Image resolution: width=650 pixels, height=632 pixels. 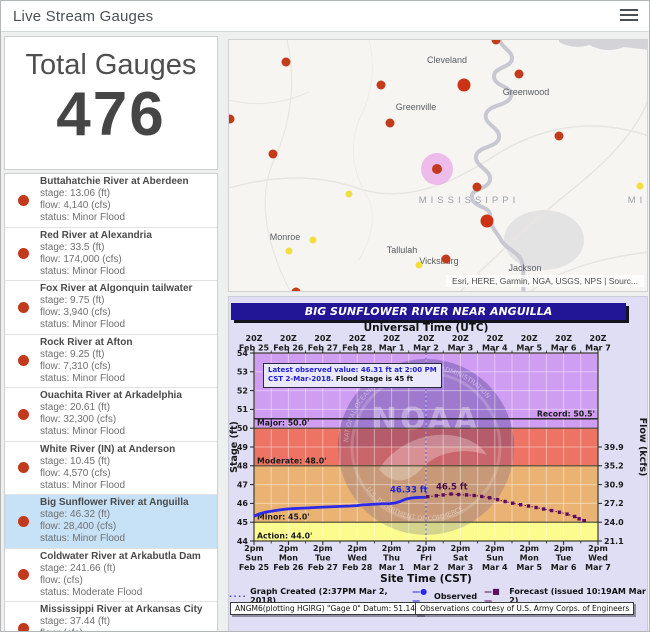 What do you see at coordinates (614, 484) in the screenshot?
I see `flow-tick: 30.9` at bounding box center [614, 484].